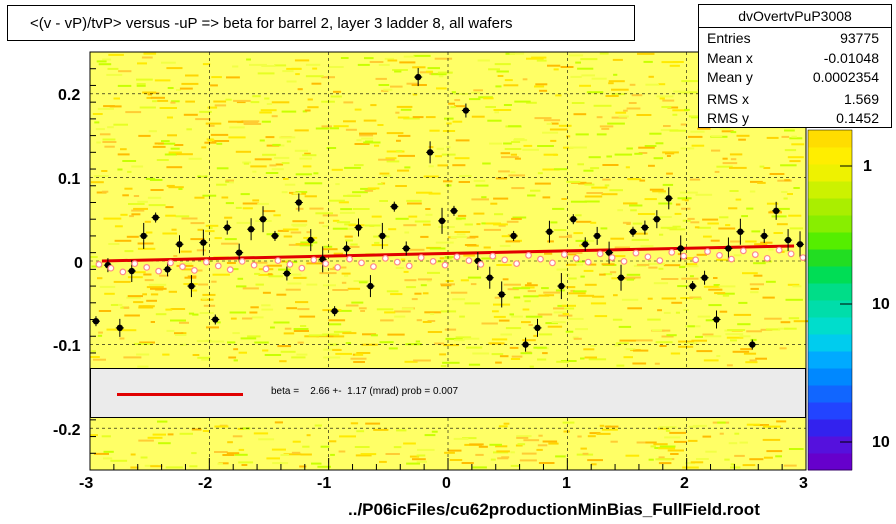 This screenshot has width=896, height=524. What do you see at coordinates (67, 430) in the screenshot?
I see `y-tick-label: -0.2` at bounding box center [67, 430].